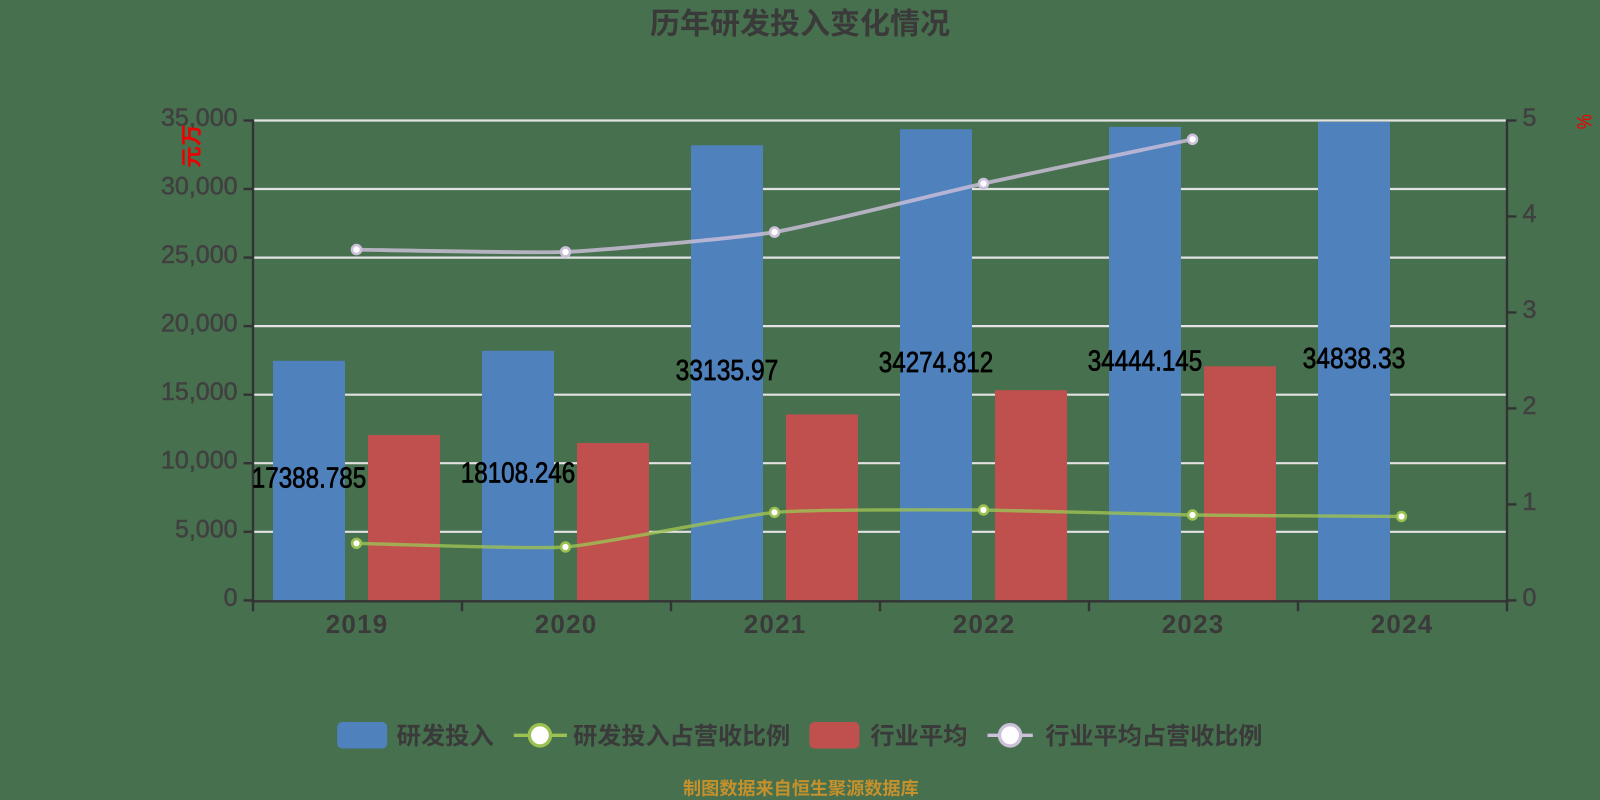  What do you see at coordinates (1530, 214) in the screenshot?
I see `svg-text: 4` at bounding box center [1530, 214].